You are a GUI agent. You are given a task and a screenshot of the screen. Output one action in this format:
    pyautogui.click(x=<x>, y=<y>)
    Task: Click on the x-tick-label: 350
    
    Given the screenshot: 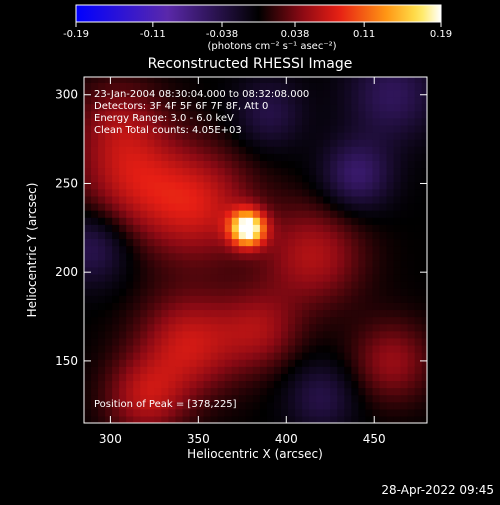 What is the action you would take?
    pyautogui.click(x=198, y=439)
    